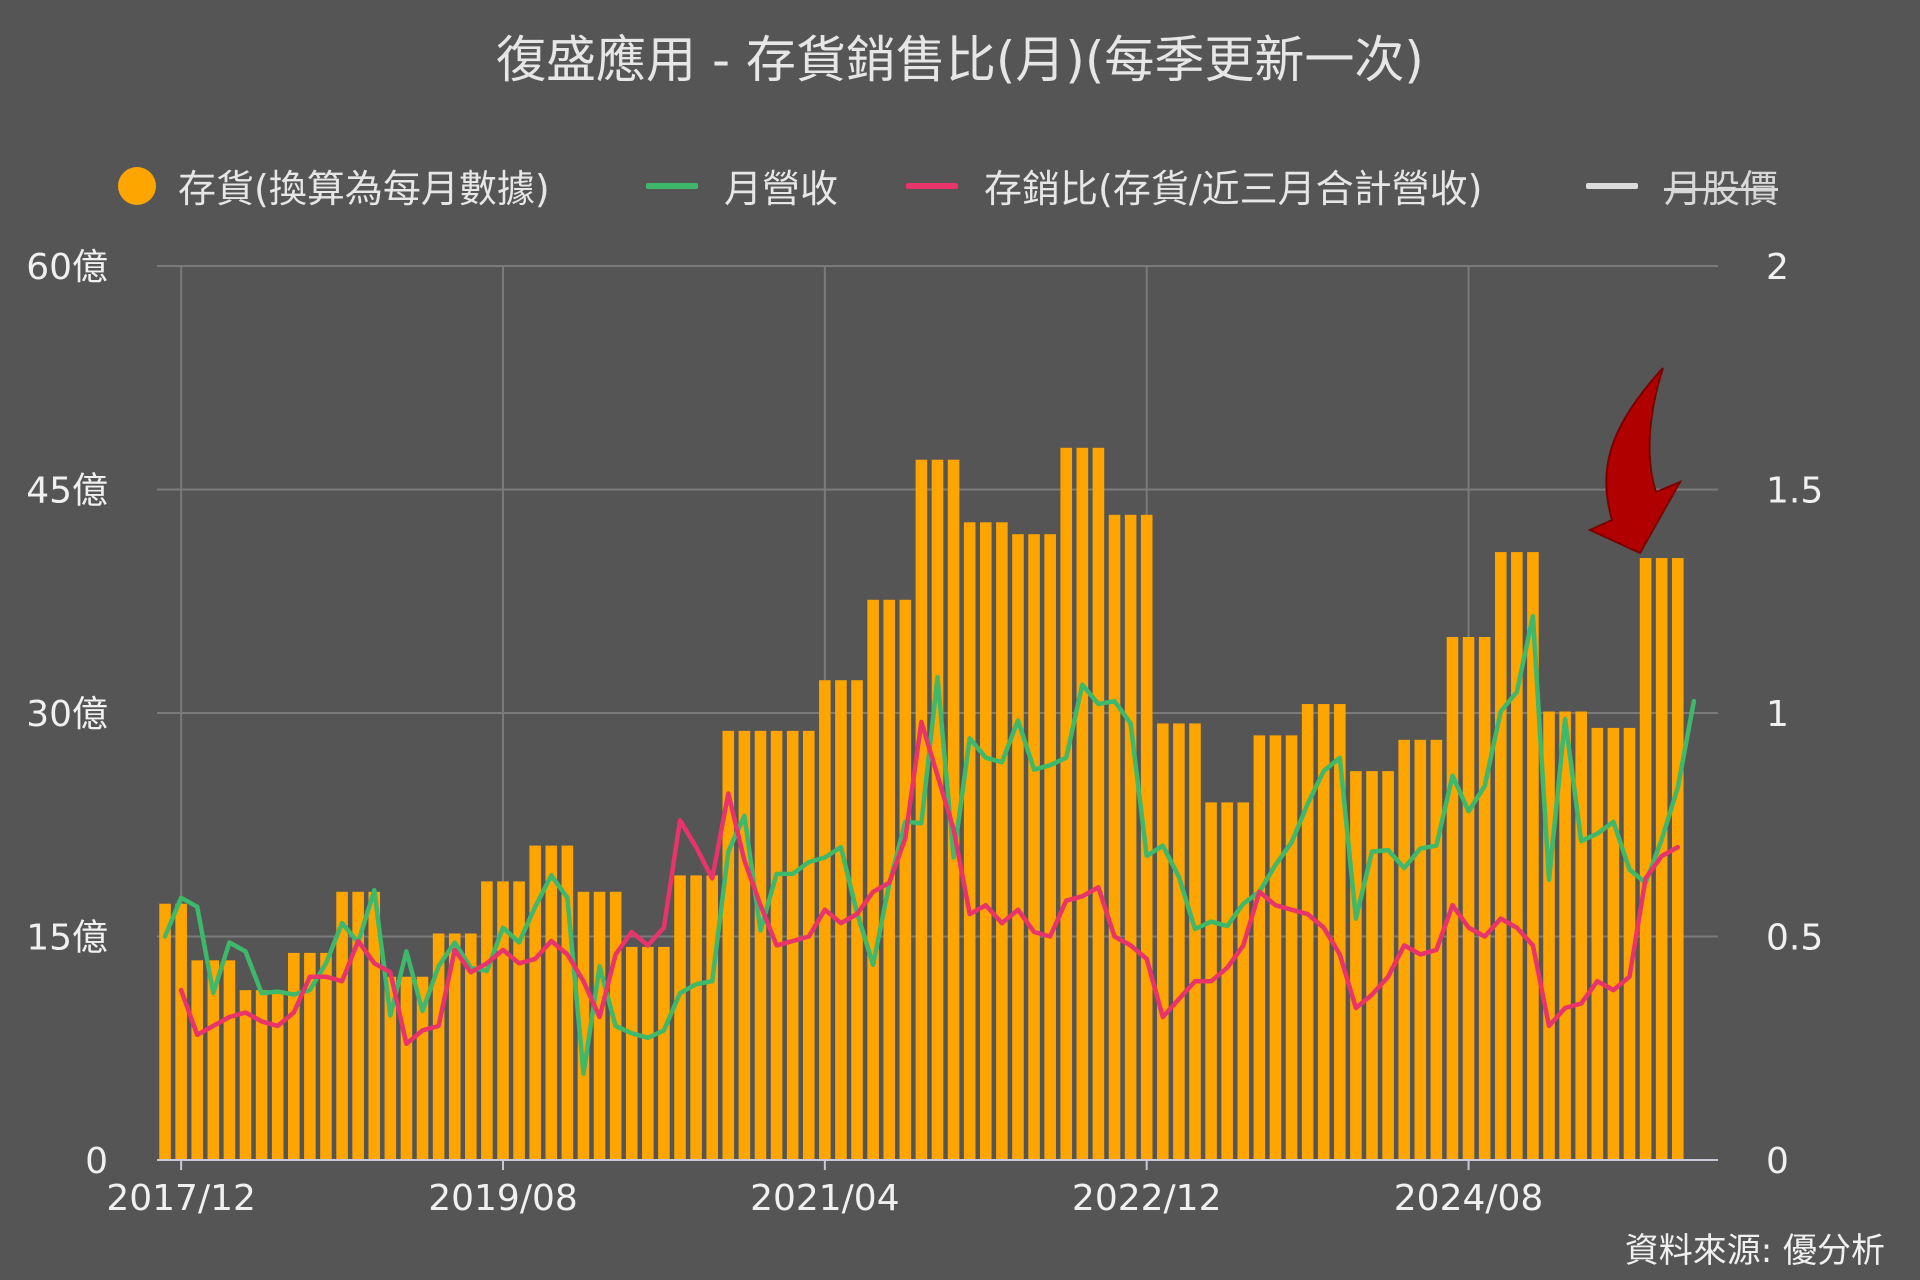  What do you see at coordinates (1777, 1161) in the screenshot?
I see `y-right-tick-label: 0` at bounding box center [1777, 1161].